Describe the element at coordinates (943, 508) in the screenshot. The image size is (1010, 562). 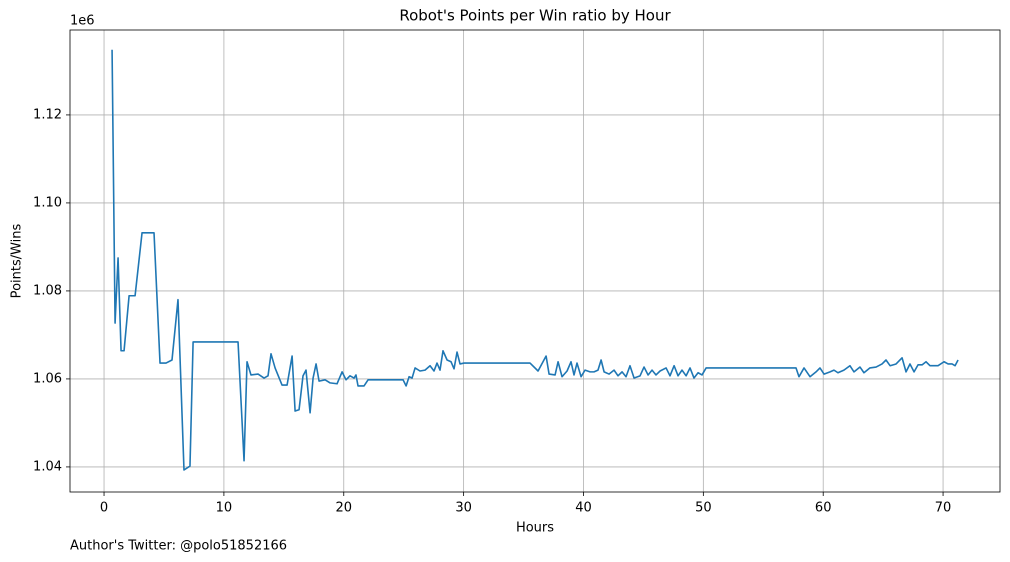
I see `x-tick-label: 70` at that location.